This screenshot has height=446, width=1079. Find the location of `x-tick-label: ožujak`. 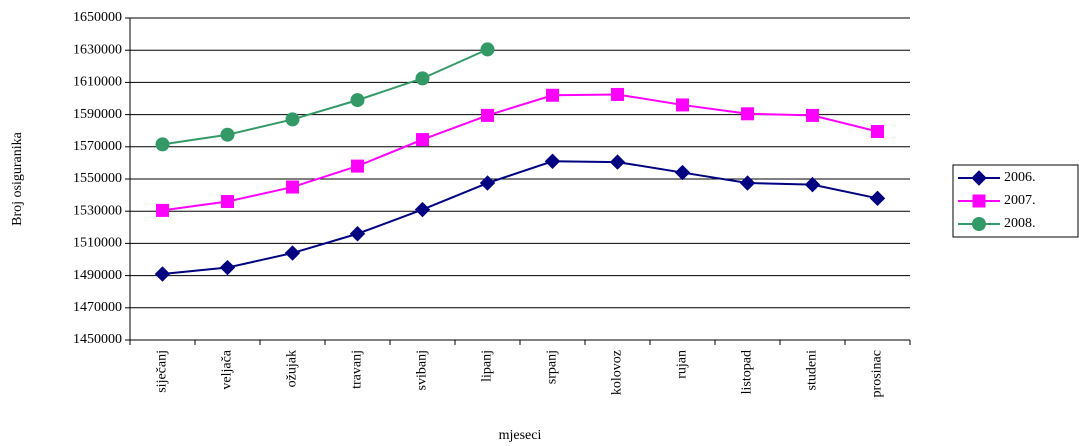

x-tick-label: ožujak is located at coordinates (292, 368).